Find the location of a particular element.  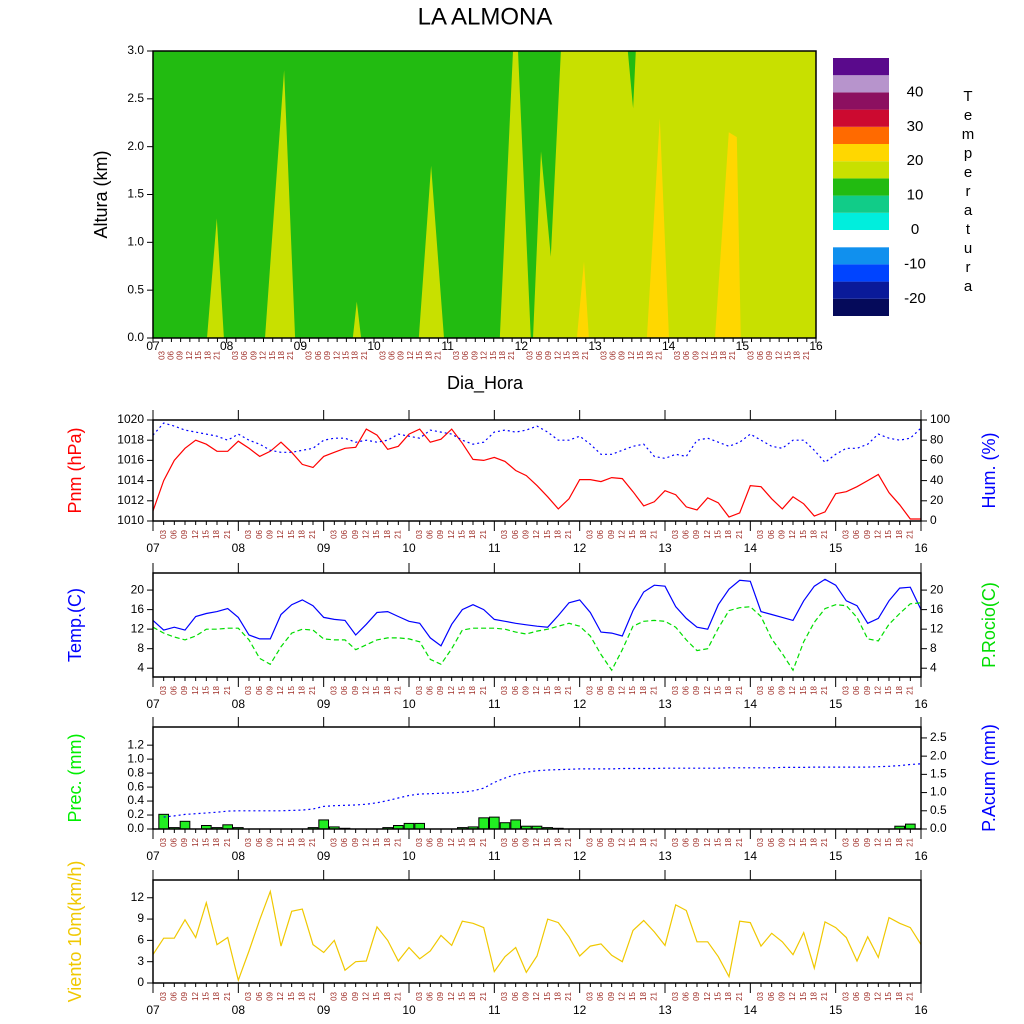

y2-tick-label: 0 is located at coordinates (933, 520).